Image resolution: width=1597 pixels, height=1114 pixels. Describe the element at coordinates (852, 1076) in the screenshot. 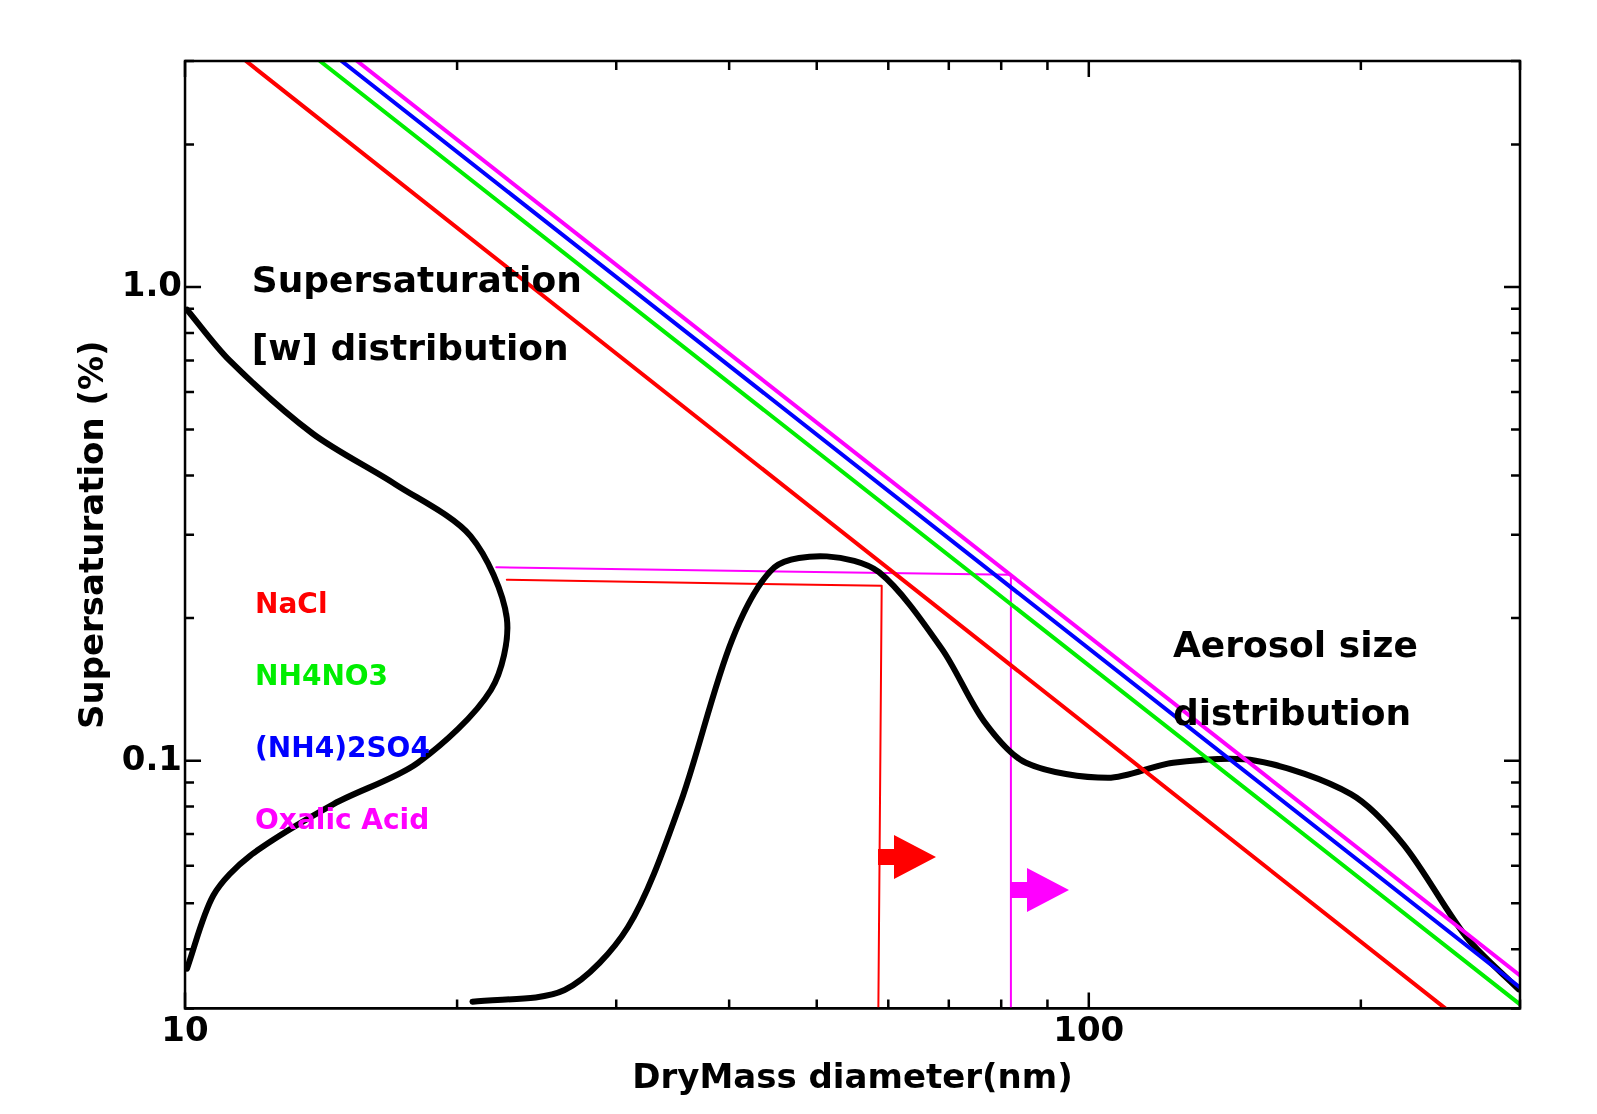

I see `x-axis-title: DryMass diameter(nm)` at that location.